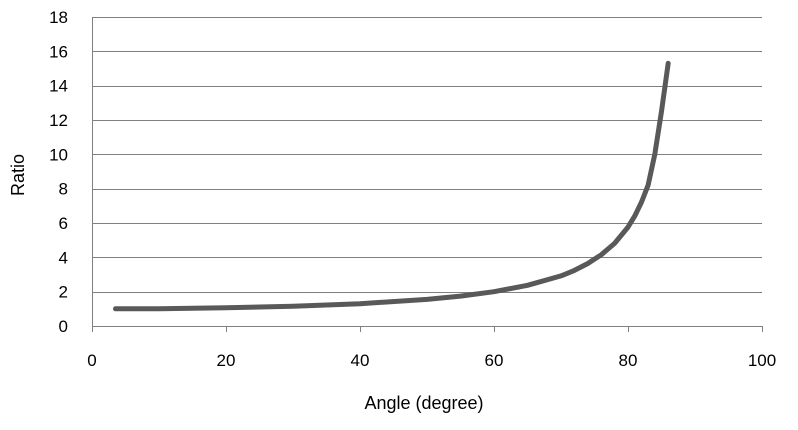  What do you see at coordinates (58, 51) in the screenshot?
I see `y-tick-label: 16` at bounding box center [58, 51].